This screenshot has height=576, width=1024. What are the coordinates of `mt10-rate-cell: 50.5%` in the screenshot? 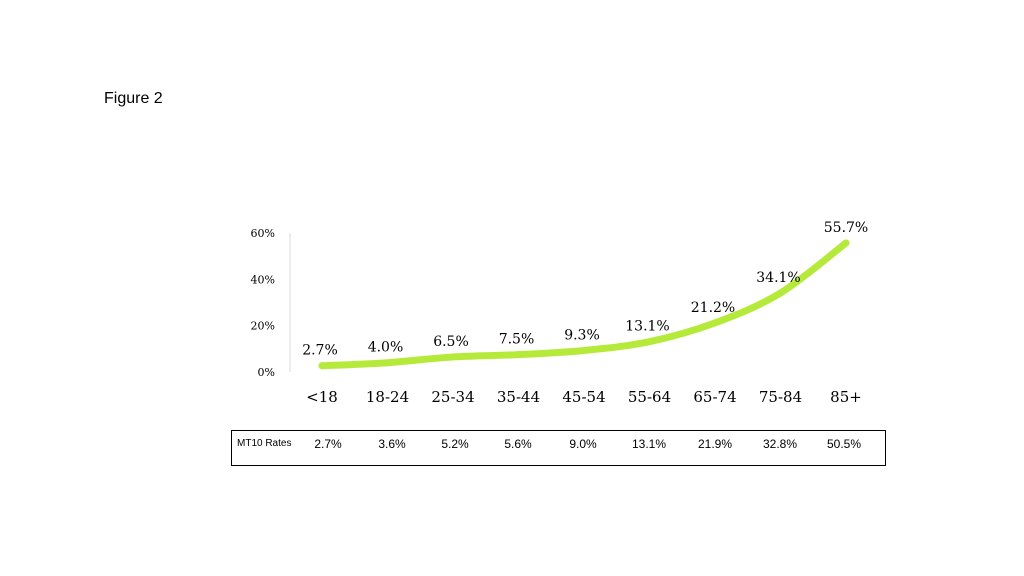 It's located at (844, 444).